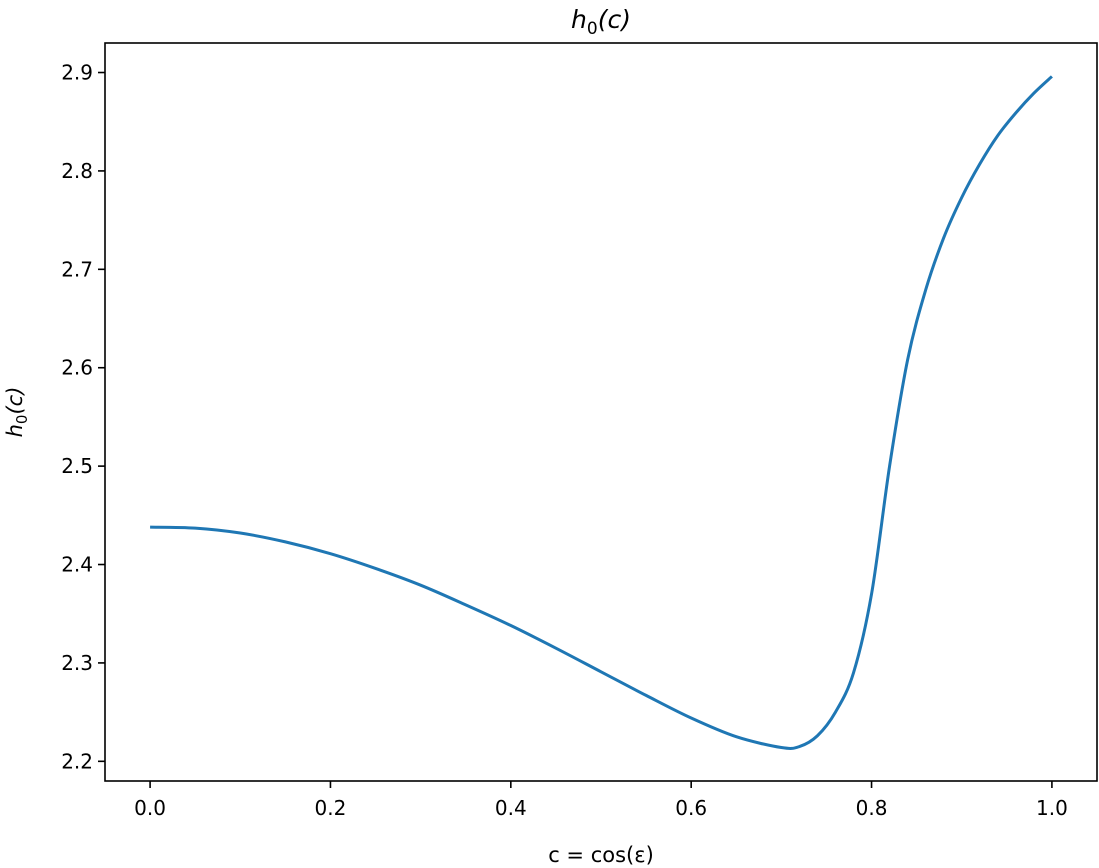  What do you see at coordinates (77, 761) in the screenshot?
I see `y-tick-label: 2.2` at bounding box center [77, 761].